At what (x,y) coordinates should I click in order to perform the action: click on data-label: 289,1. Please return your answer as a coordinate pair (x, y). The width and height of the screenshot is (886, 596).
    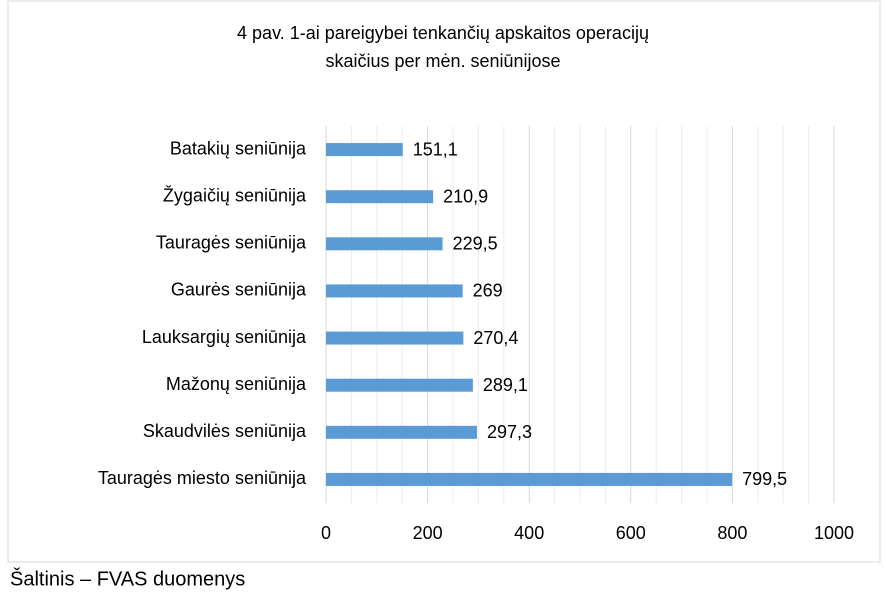
    Looking at the image, I should click on (505, 385).